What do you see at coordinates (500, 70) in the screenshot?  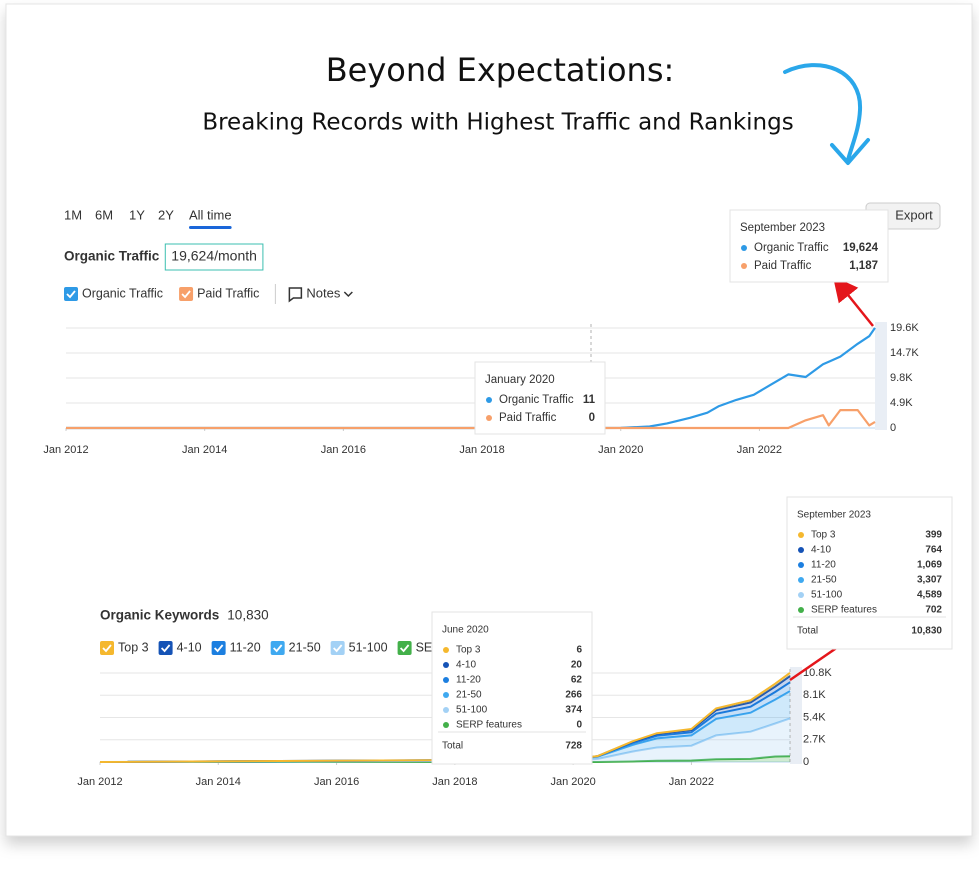 I see `headline: Beyond Expectations:` at bounding box center [500, 70].